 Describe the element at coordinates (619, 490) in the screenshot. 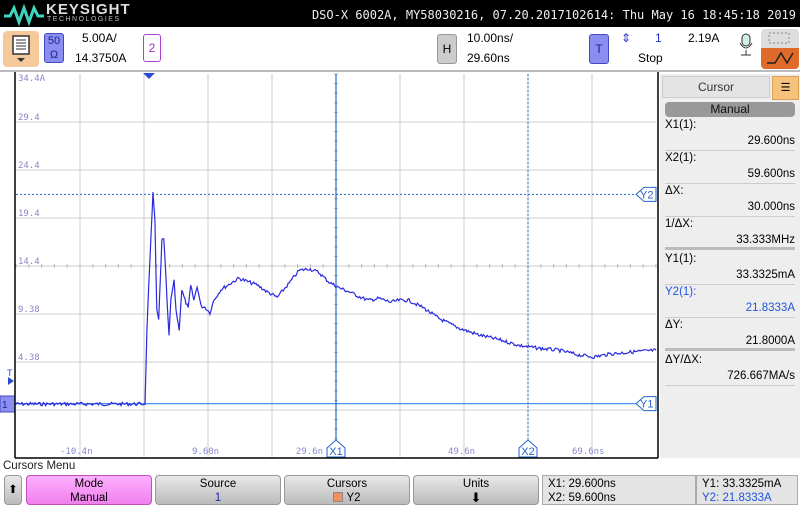

I see `cursor-readout-x: X1: 29.600ns X2: 59.600ns` at that location.